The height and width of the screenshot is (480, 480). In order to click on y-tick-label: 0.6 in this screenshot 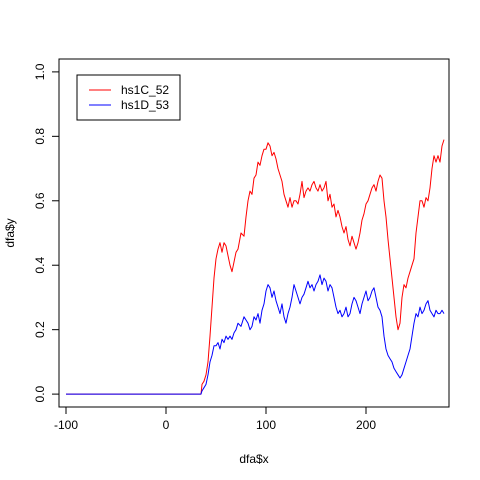, I will do `click(40, 200)`.